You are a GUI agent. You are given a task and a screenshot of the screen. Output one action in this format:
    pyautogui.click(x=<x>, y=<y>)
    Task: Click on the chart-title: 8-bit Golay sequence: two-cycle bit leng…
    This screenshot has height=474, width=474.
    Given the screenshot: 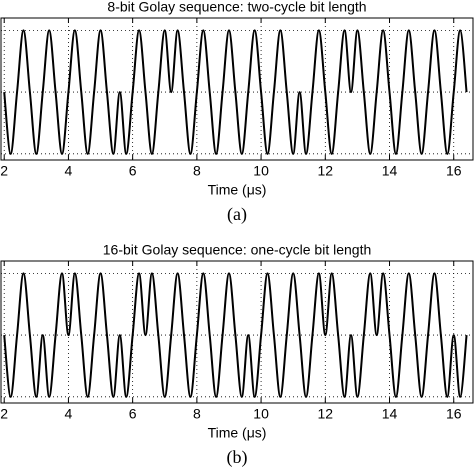 What is the action you would take?
    pyautogui.click(x=236, y=7)
    